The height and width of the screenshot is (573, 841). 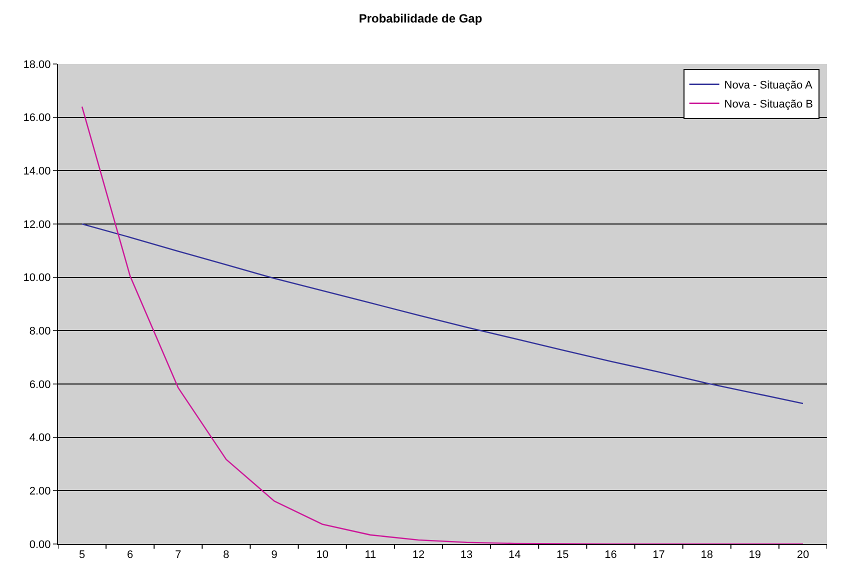 What do you see at coordinates (274, 555) in the screenshot?
I see `x-tick-label: 9` at bounding box center [274, 555].